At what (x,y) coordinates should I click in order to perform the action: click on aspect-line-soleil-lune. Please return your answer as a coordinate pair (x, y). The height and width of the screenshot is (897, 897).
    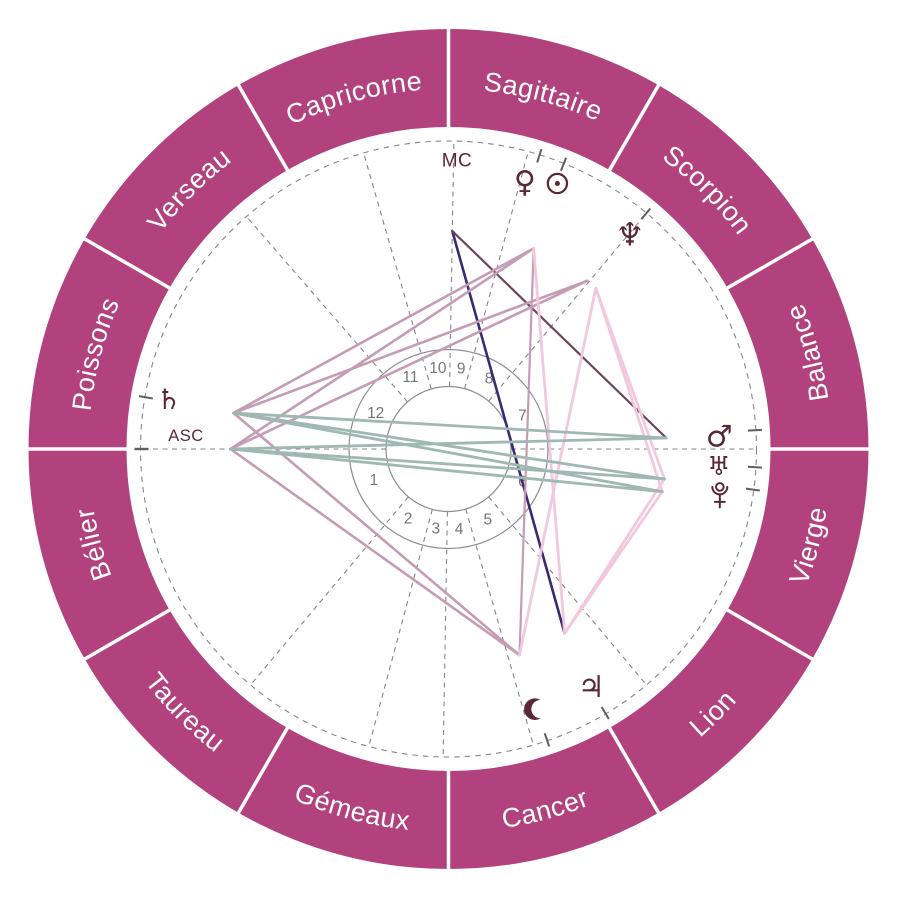
    Looking at the image, I should click on (526, 452).